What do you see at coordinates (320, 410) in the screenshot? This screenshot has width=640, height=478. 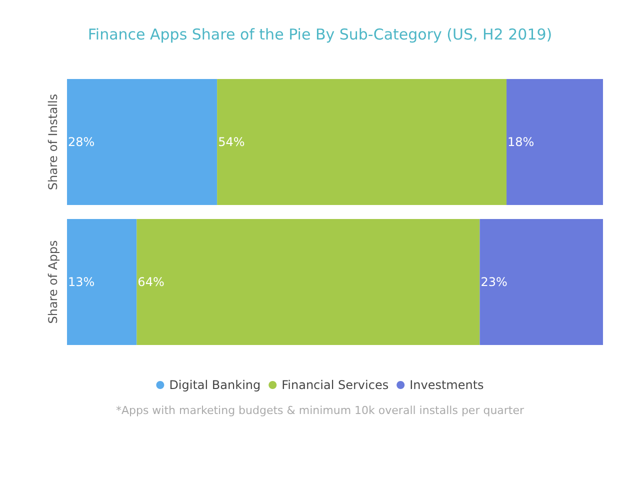 I see `text: *Apps with marketing budgets & minimum 10k overall installs per quarter` at bounding box center [320, 410].